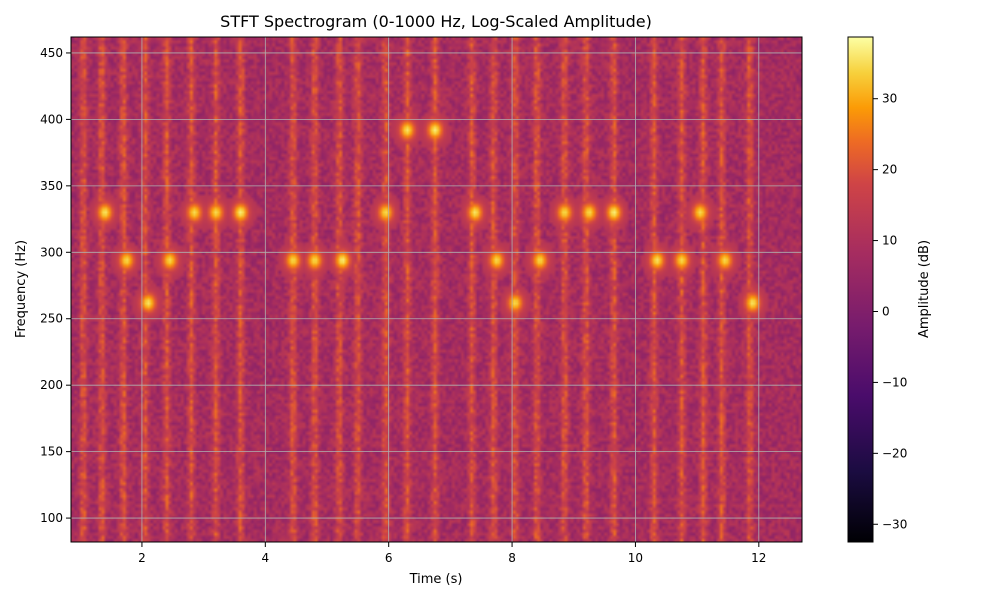 Image resolution: width=1000 pixels, height=600 pixels. I want to click on colorbar-tick-label: 20, so click(889, 170).